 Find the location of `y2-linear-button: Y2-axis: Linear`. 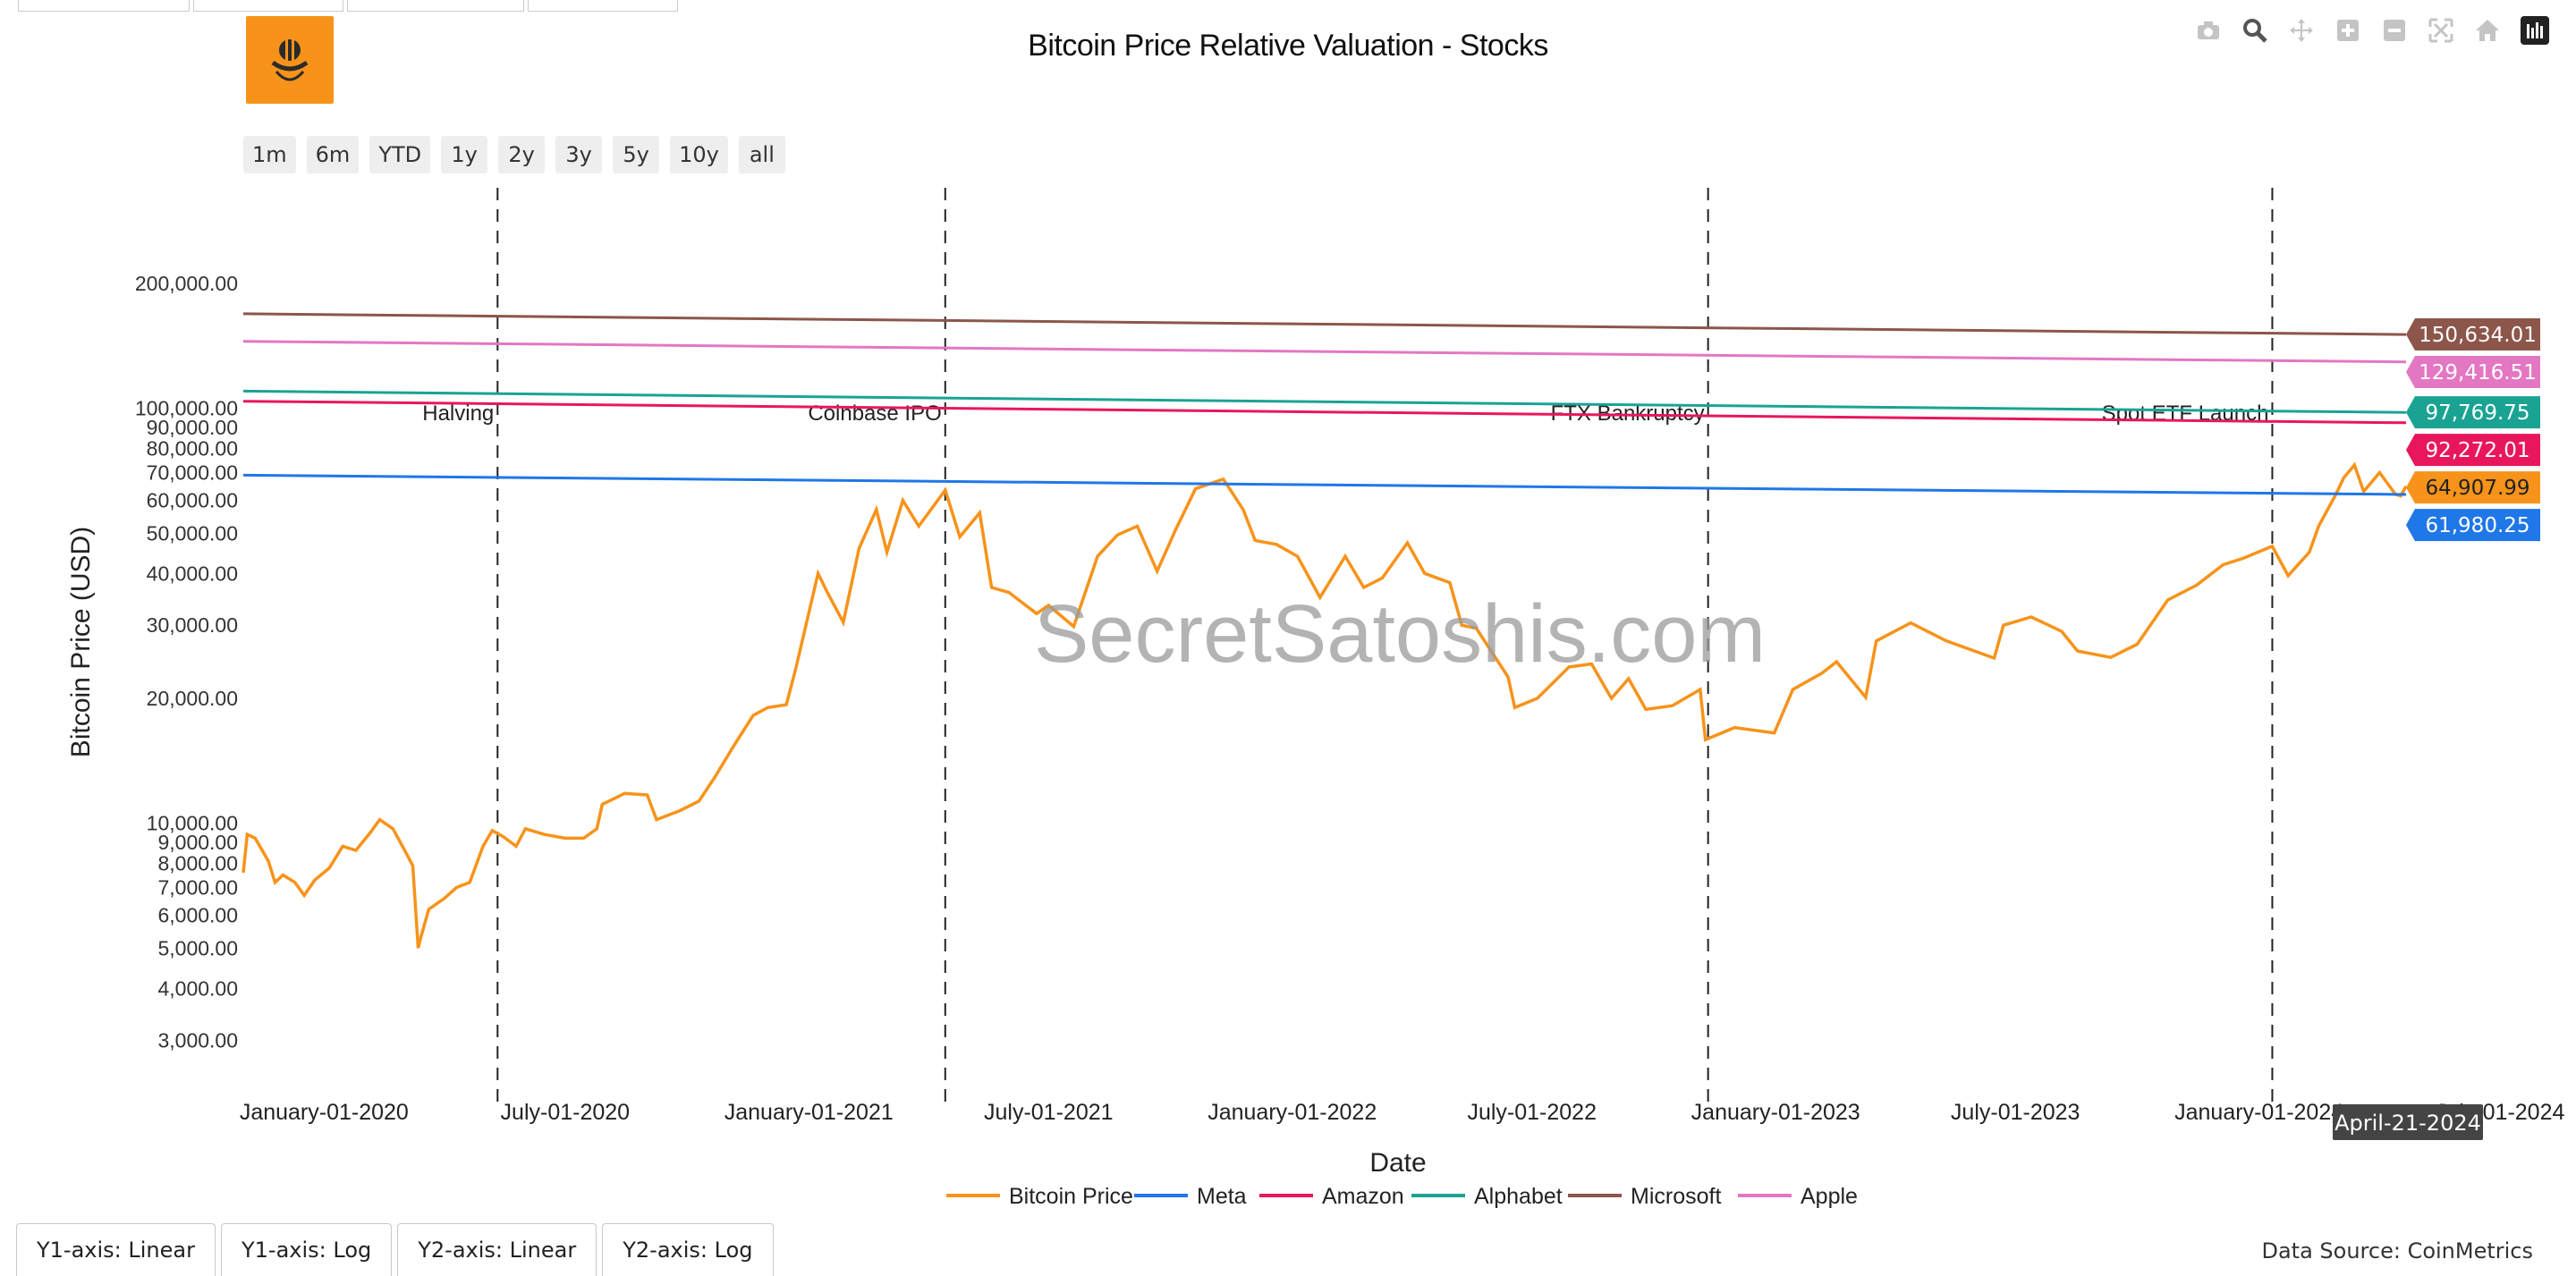

y2-linear-button: Y2-axis: Linear is located at coordinates (497, 1249).